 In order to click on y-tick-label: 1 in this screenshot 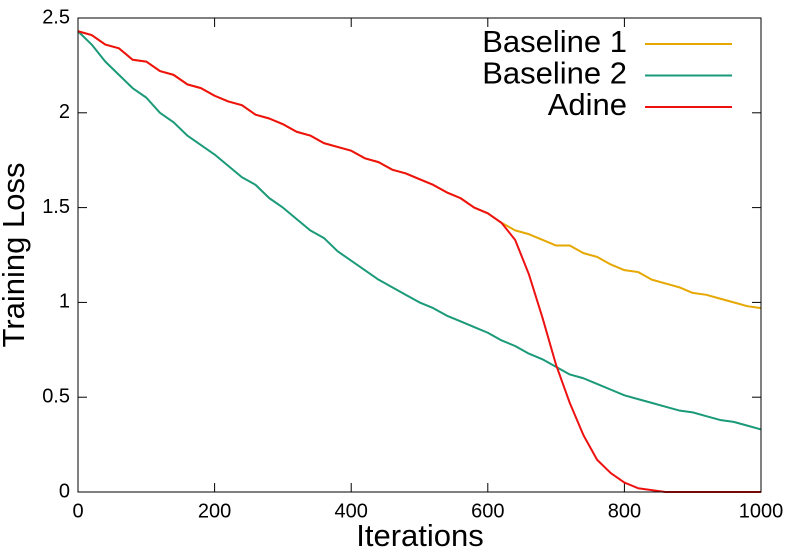, I will do `click(64, 302)`.